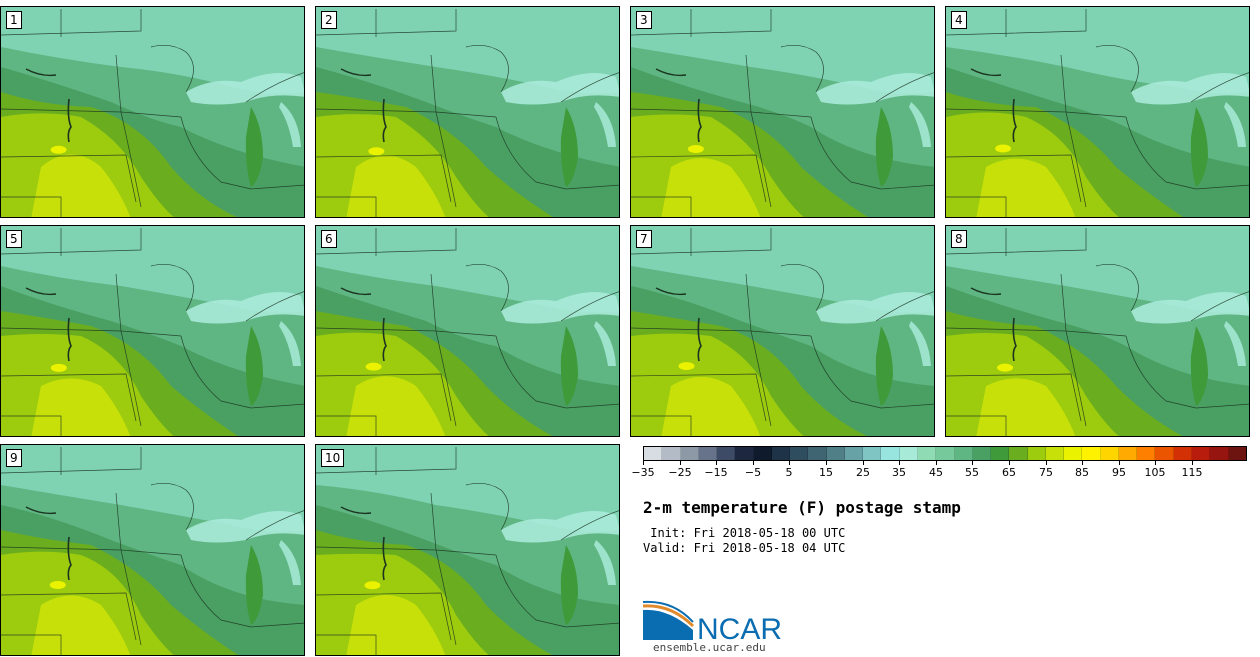 This screenshot has height=657, width=1260. I want to click on ensemble-member-map-2: 2, so click(467, 112).